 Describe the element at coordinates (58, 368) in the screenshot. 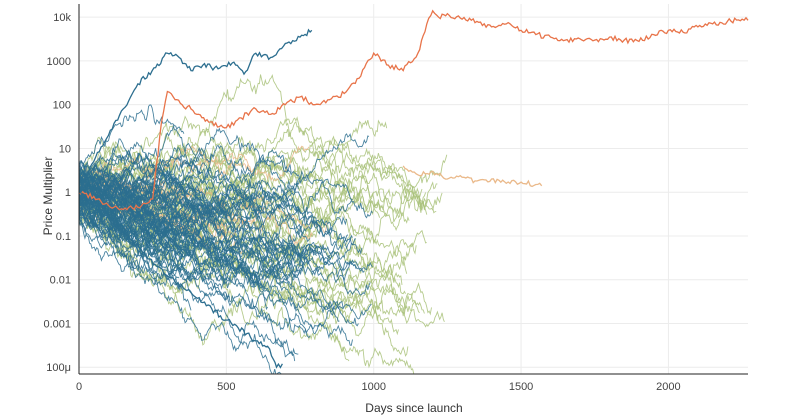

I see `y-tick-label: 100μ` at that location.